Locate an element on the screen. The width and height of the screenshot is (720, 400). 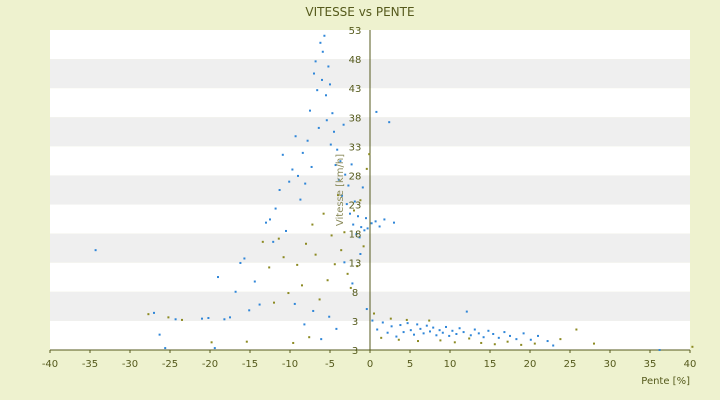
y-axis-label: Vitesse [km/h] is located at coordinates (340, 190).